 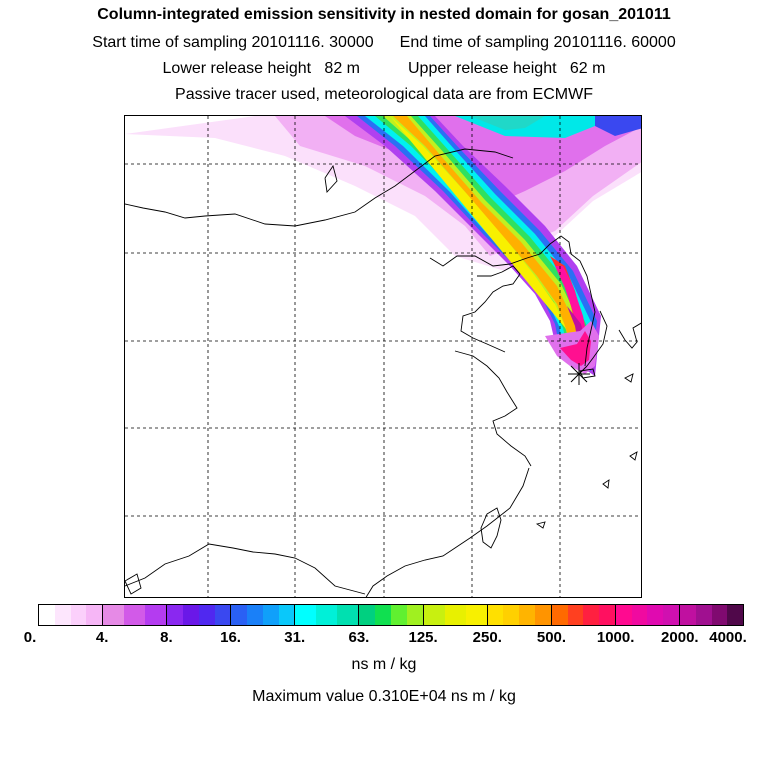 What do you see at coordinates (490, 309) in the screenshot?
I see `coastline-bohai` at bounding box center [490, 309].